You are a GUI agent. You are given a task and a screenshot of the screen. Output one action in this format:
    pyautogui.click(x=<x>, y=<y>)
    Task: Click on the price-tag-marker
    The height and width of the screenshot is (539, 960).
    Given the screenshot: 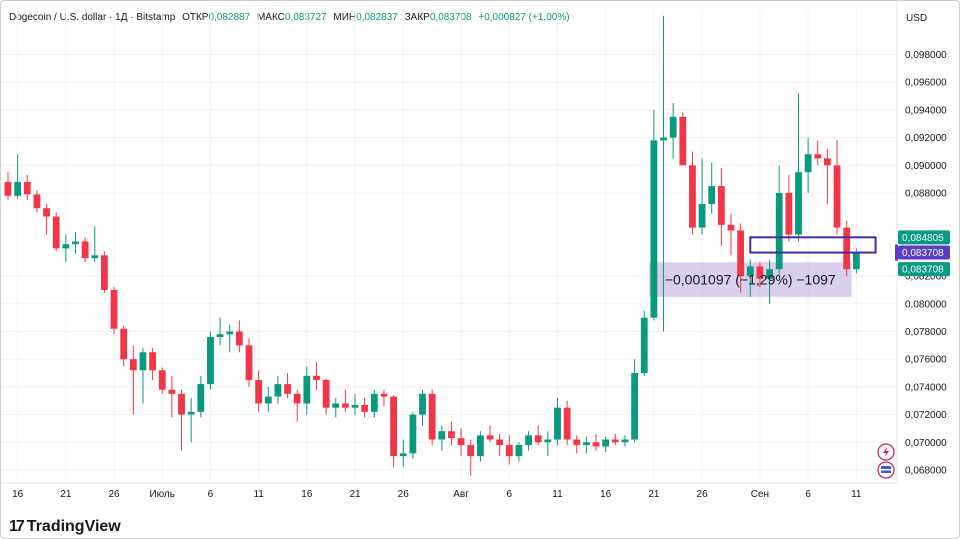 What is the action you would take?
    pyautogui.click(x=896, y=252)
    